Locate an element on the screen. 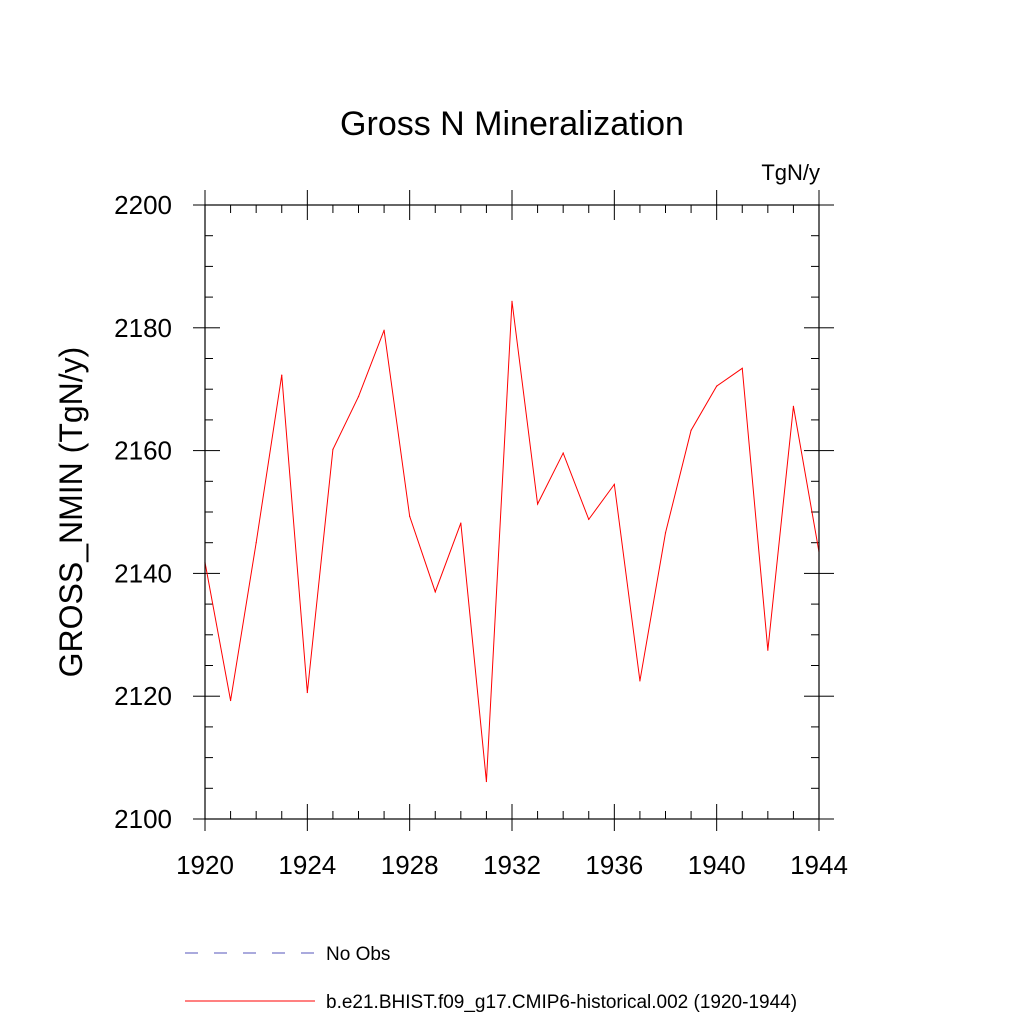 The height and width of the screenshot is (1024, 1024). y-tick-label: 2120 is located at coordinates (143, 696).